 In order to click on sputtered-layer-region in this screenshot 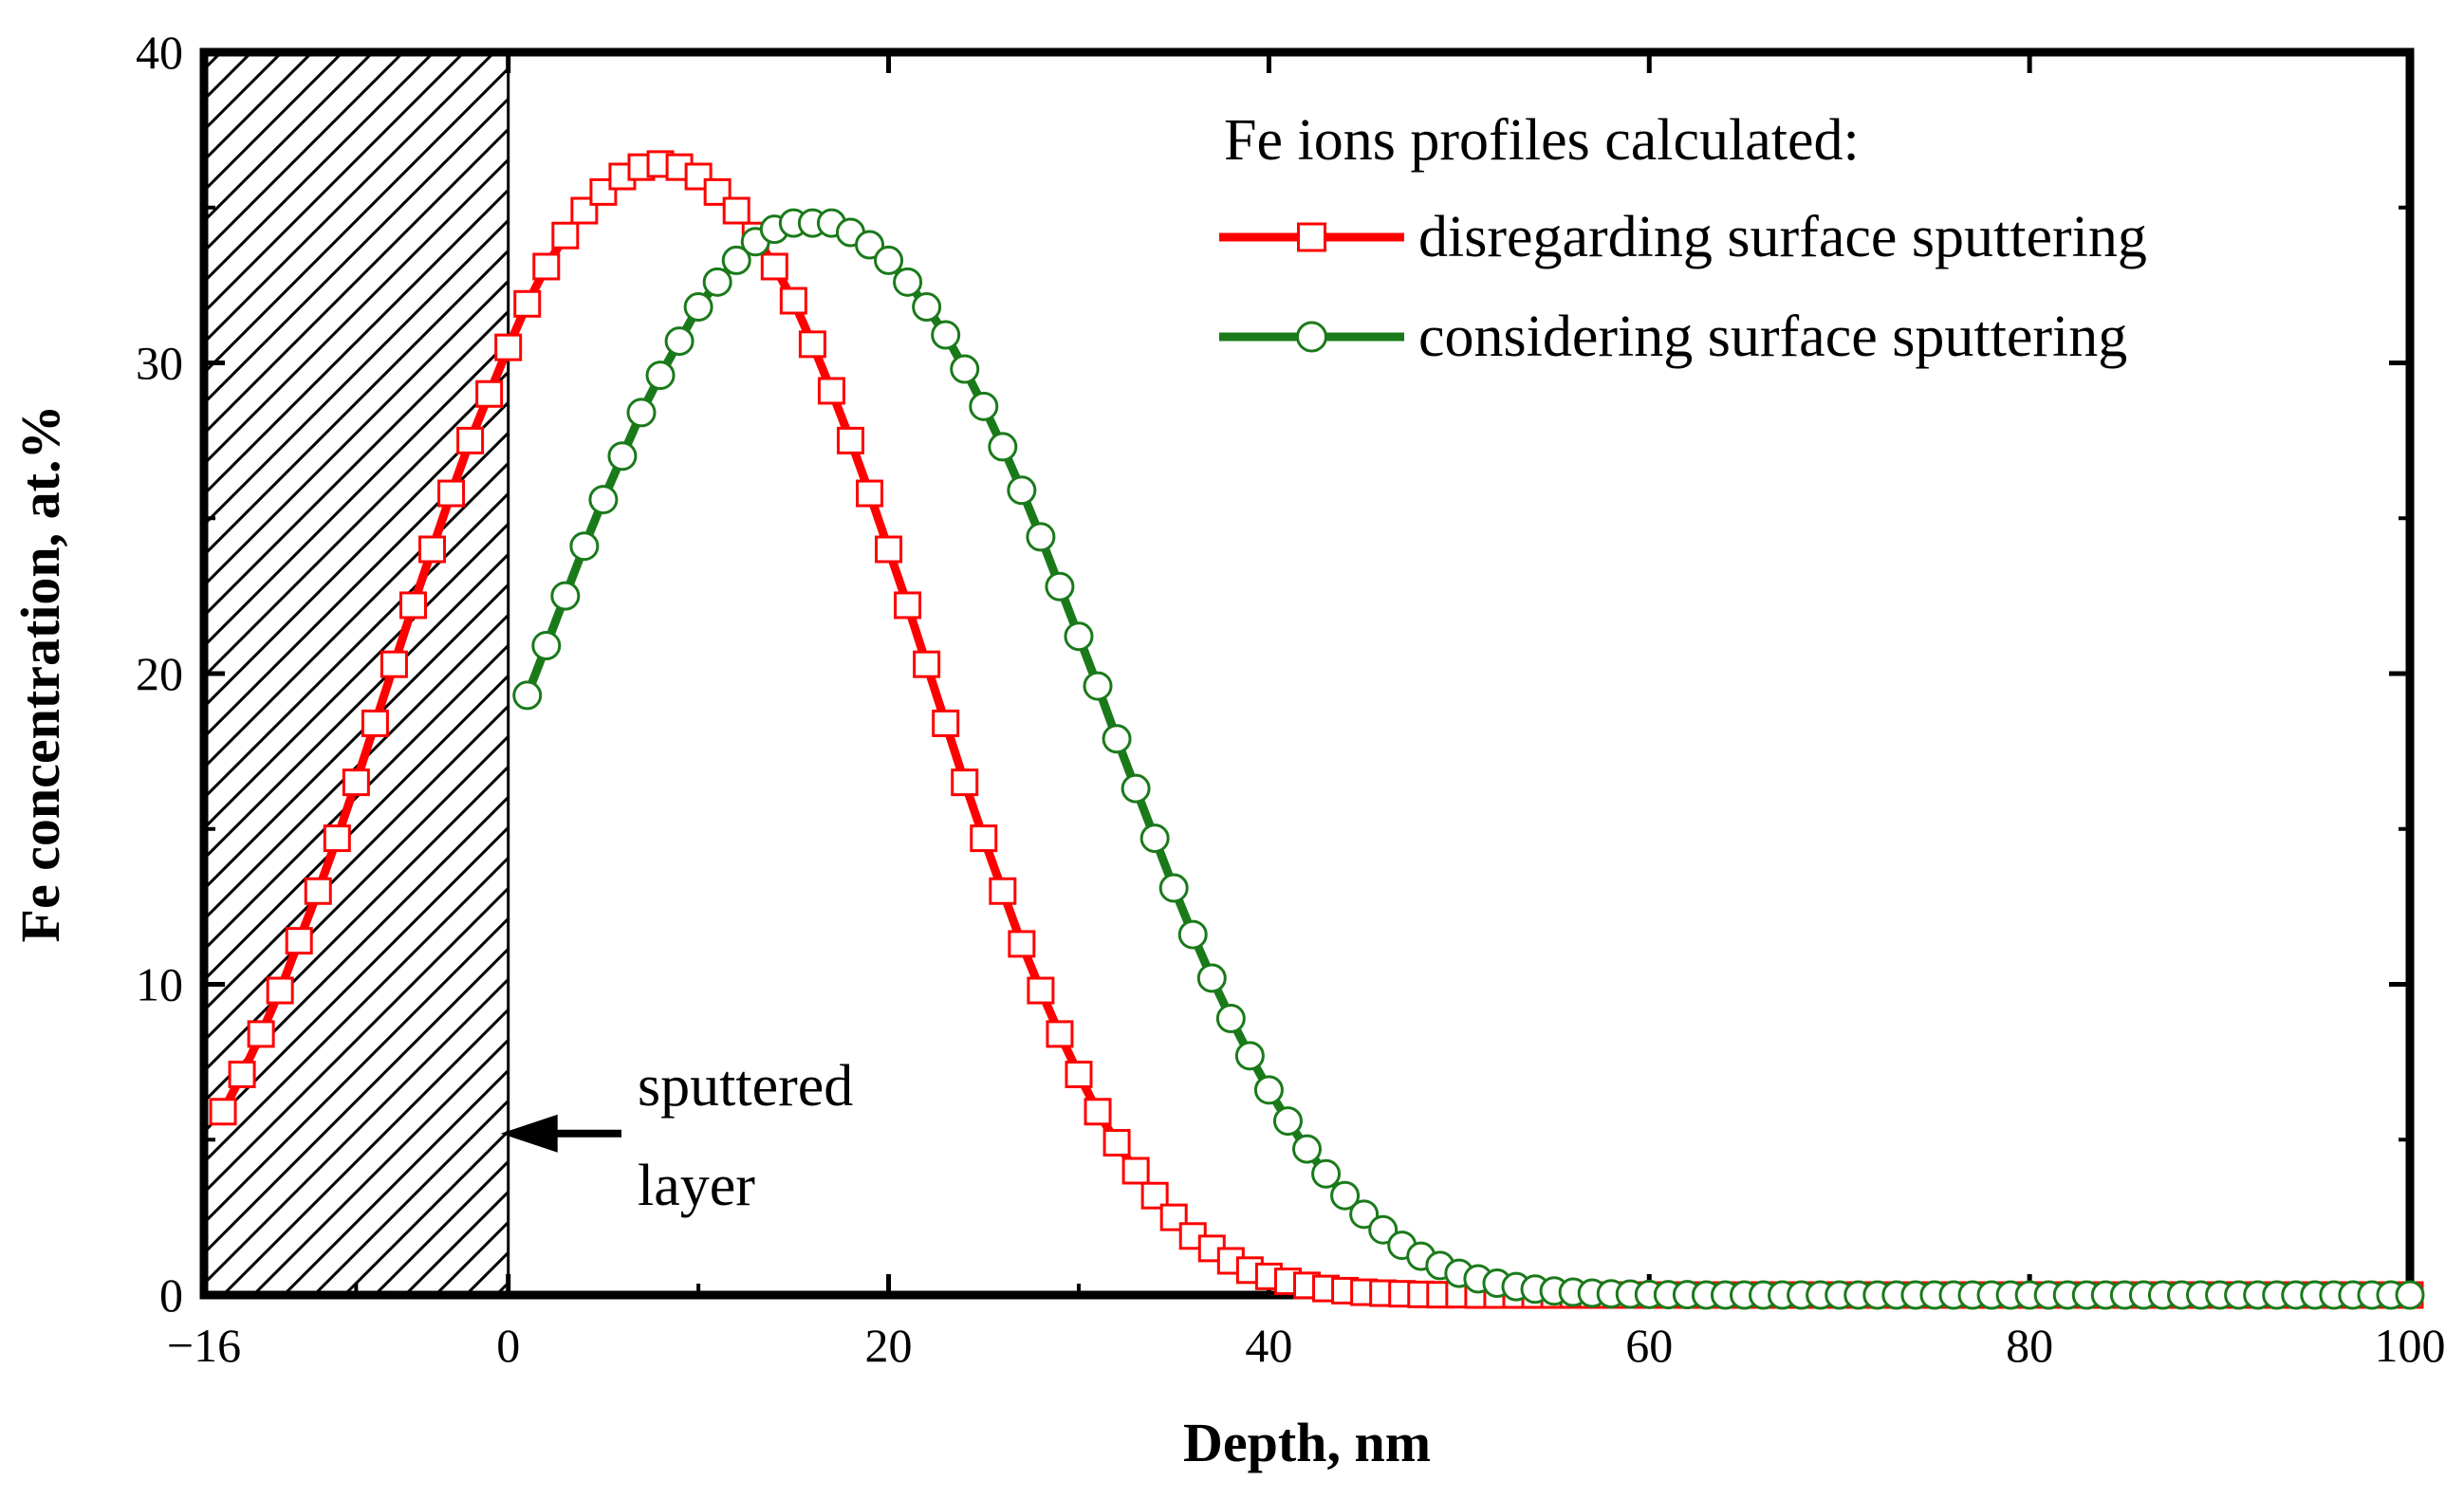, I will do `click(356, 673)`.